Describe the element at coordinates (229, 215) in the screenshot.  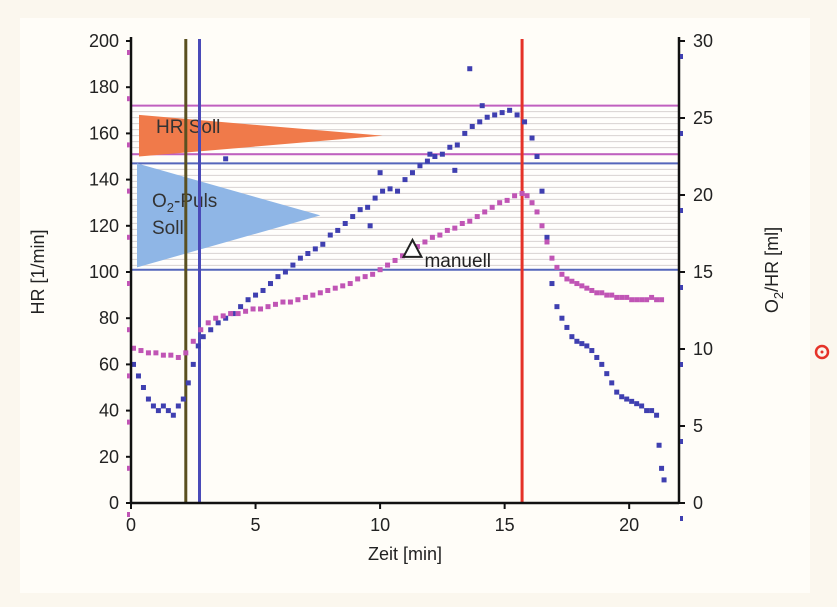
I see `o2-puls-soll-triangle` at that location.